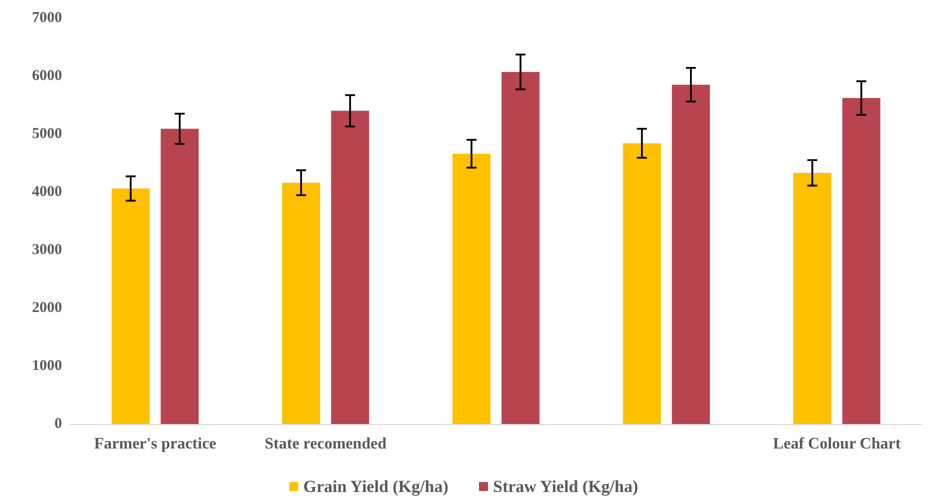 The image size is (928, 502). I want to click on y-tick-label: 3000, so click(47, 250).